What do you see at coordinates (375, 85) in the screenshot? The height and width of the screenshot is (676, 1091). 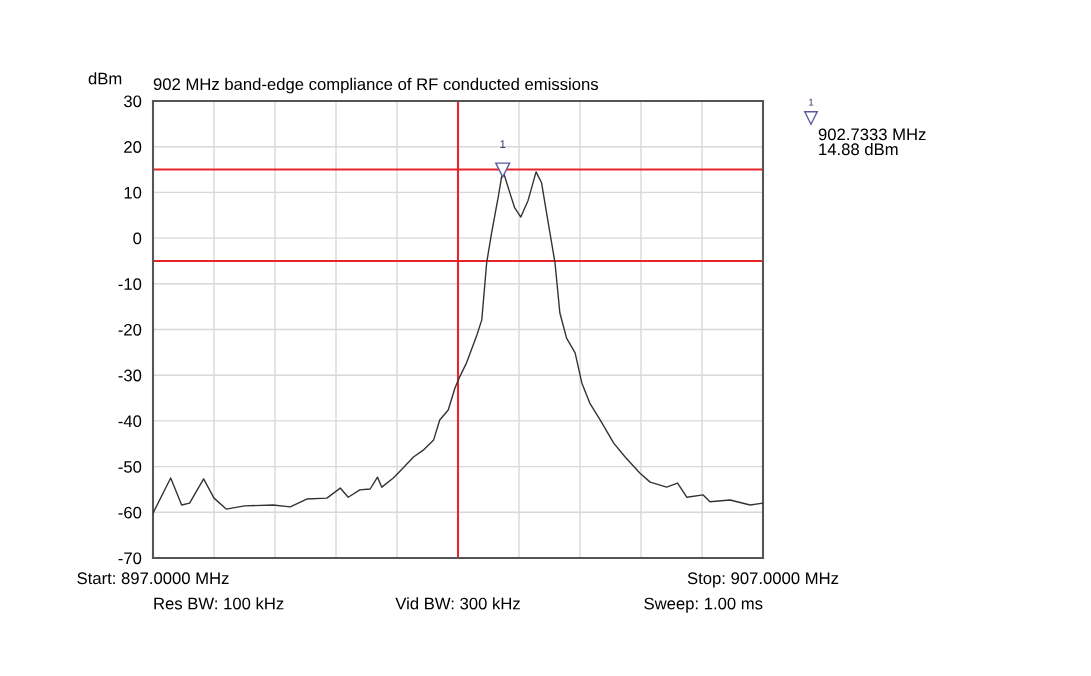 I see `chart-title: 902 MHz band-edge compliance of RF conducted emissions` at bounding box center [375, 85].